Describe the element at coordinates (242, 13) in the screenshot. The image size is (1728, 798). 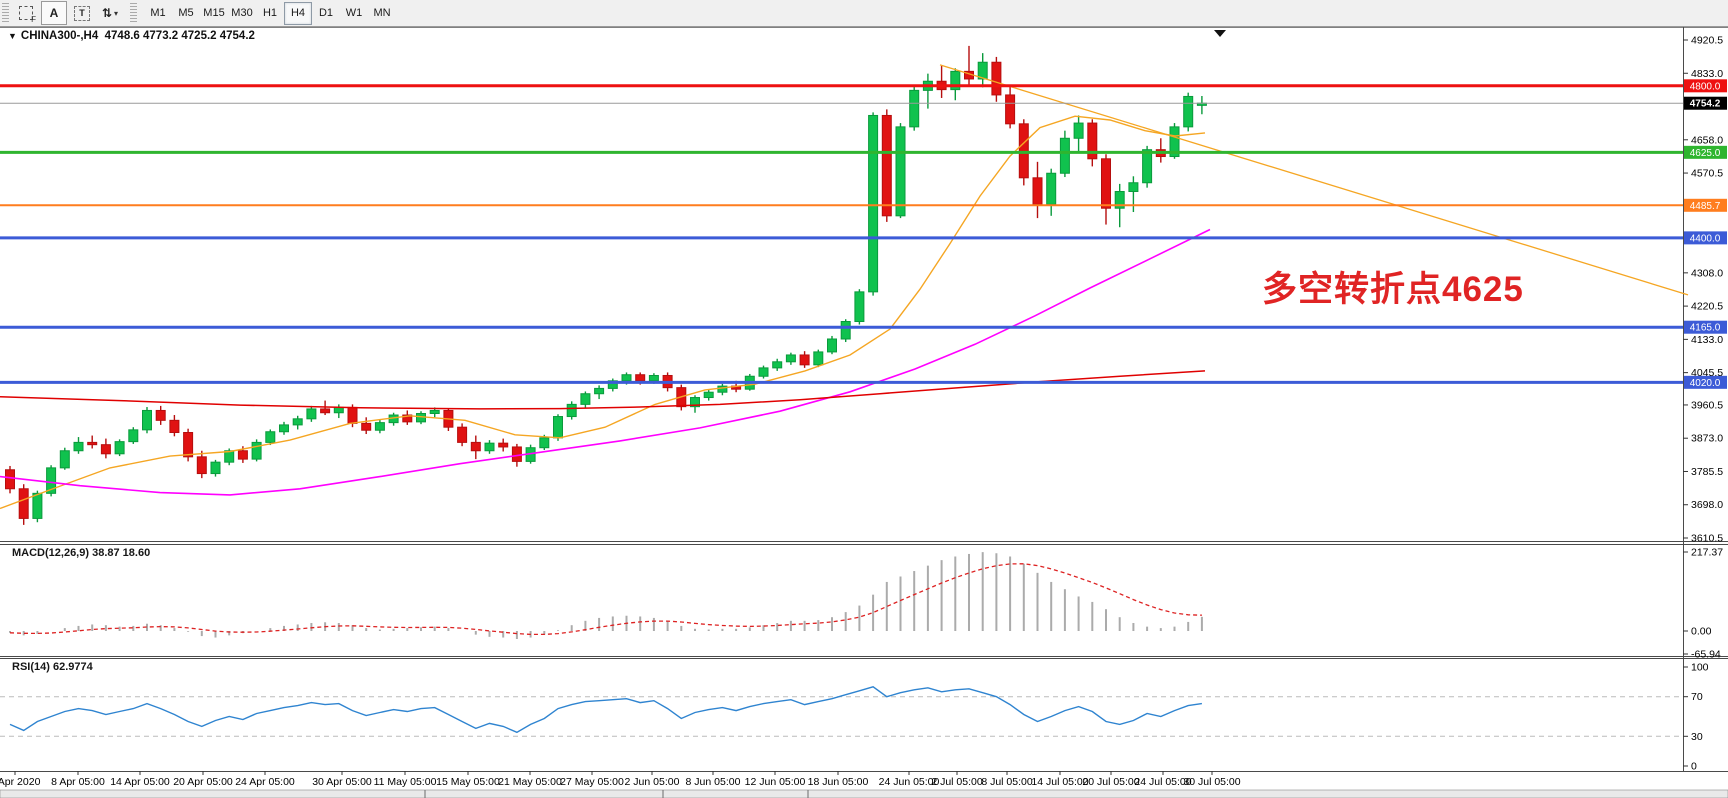
I see `timeframe-button-m30: M30` at that location.